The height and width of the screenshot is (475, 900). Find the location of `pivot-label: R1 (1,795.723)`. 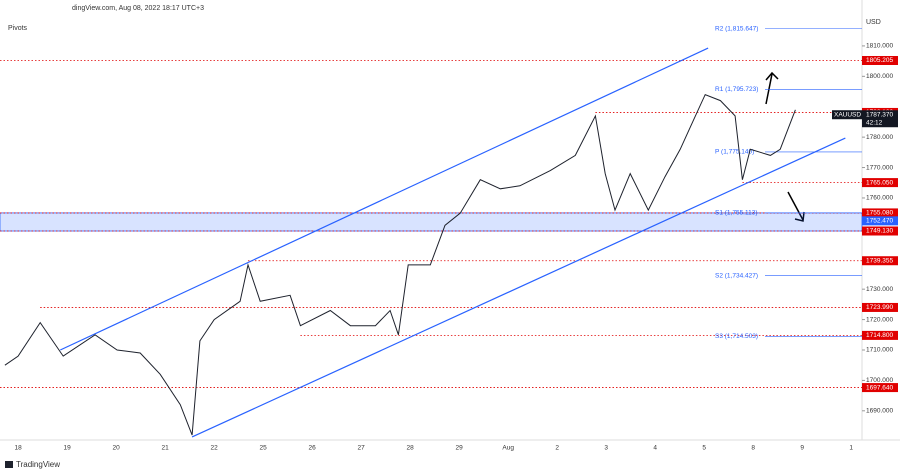

pivot-label: R1 (1,795.723) is located at coordinates (736, 89).